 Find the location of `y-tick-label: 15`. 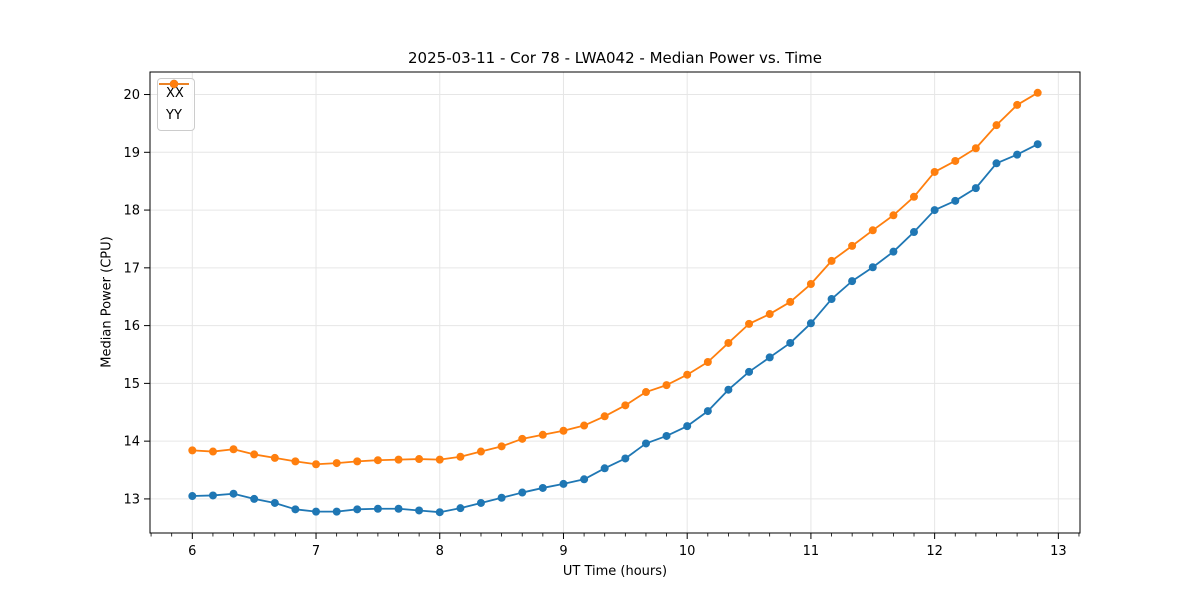

y-tick-label: 15 is located at coordinates (131, 384).